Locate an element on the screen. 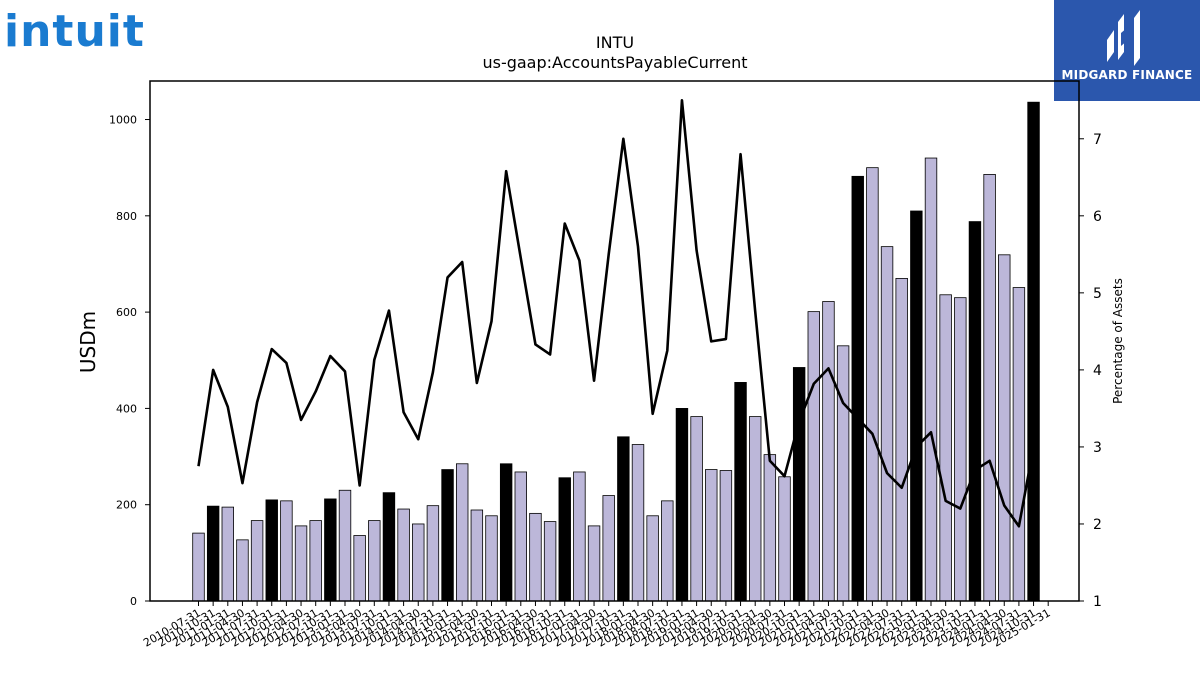  midgard-logo-icon is located at coordinates (1123, 38).